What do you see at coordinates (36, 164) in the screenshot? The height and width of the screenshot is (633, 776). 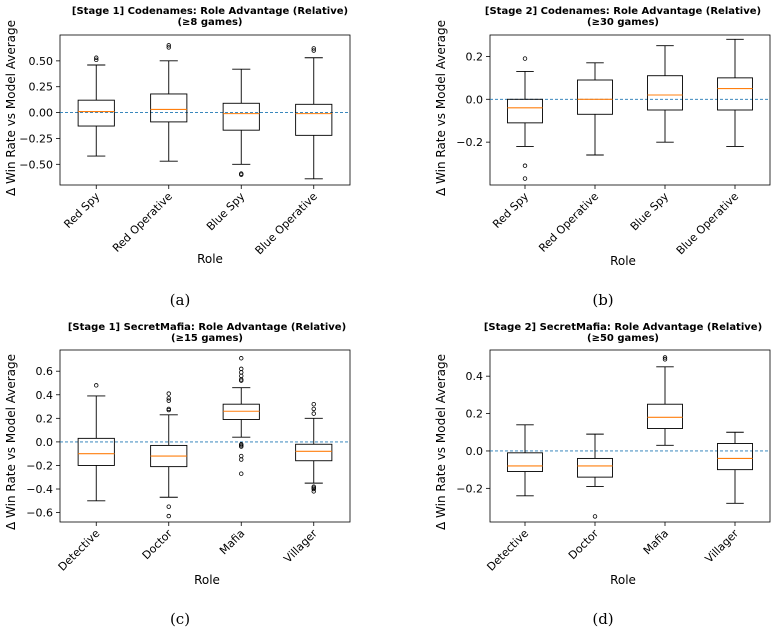 I see `y-tick-label: −0.50` at bounding box center [36, 164].